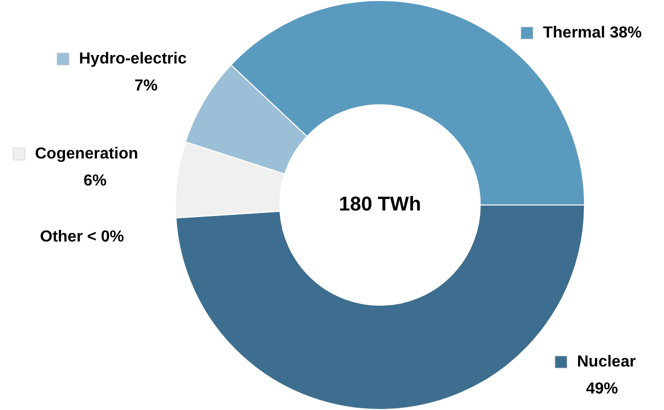  Describe the element at coordinates (86, 153) in the screenshot. I see `legend-label: Cogeneration` at that location.